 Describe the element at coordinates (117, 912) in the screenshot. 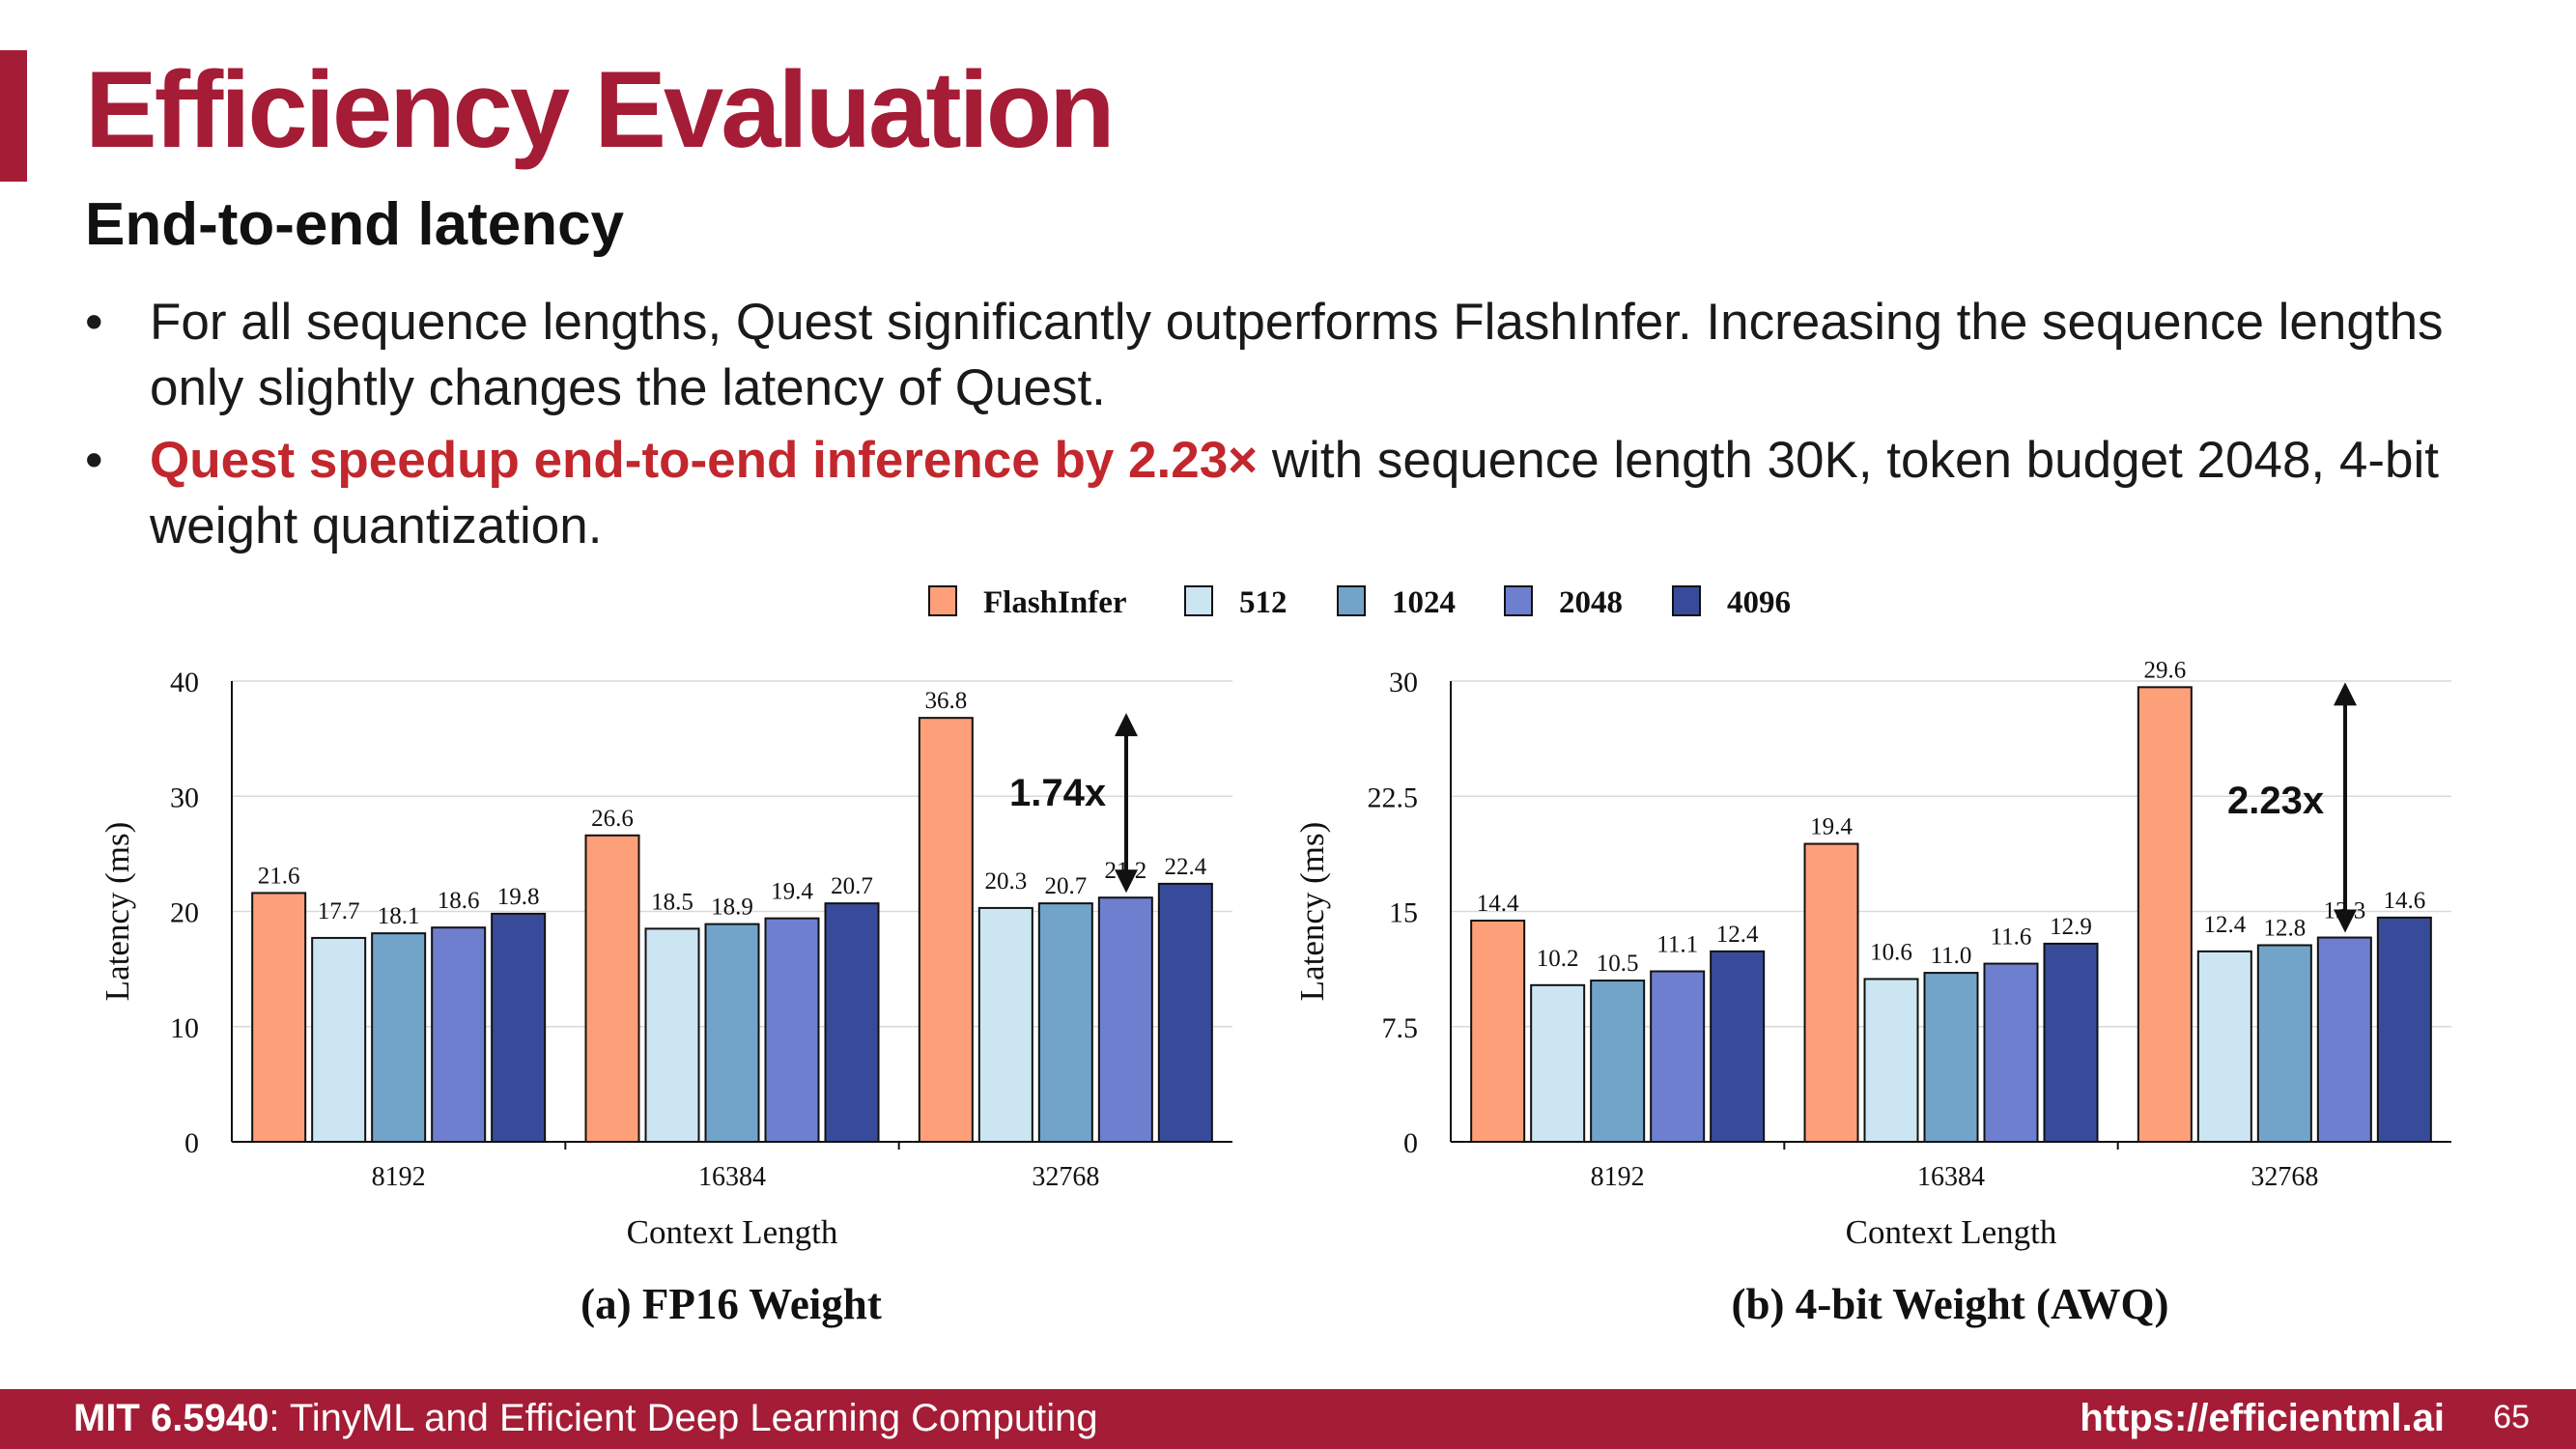

I see `chart-1-y-axis-label: Latency (ms)` at that location.